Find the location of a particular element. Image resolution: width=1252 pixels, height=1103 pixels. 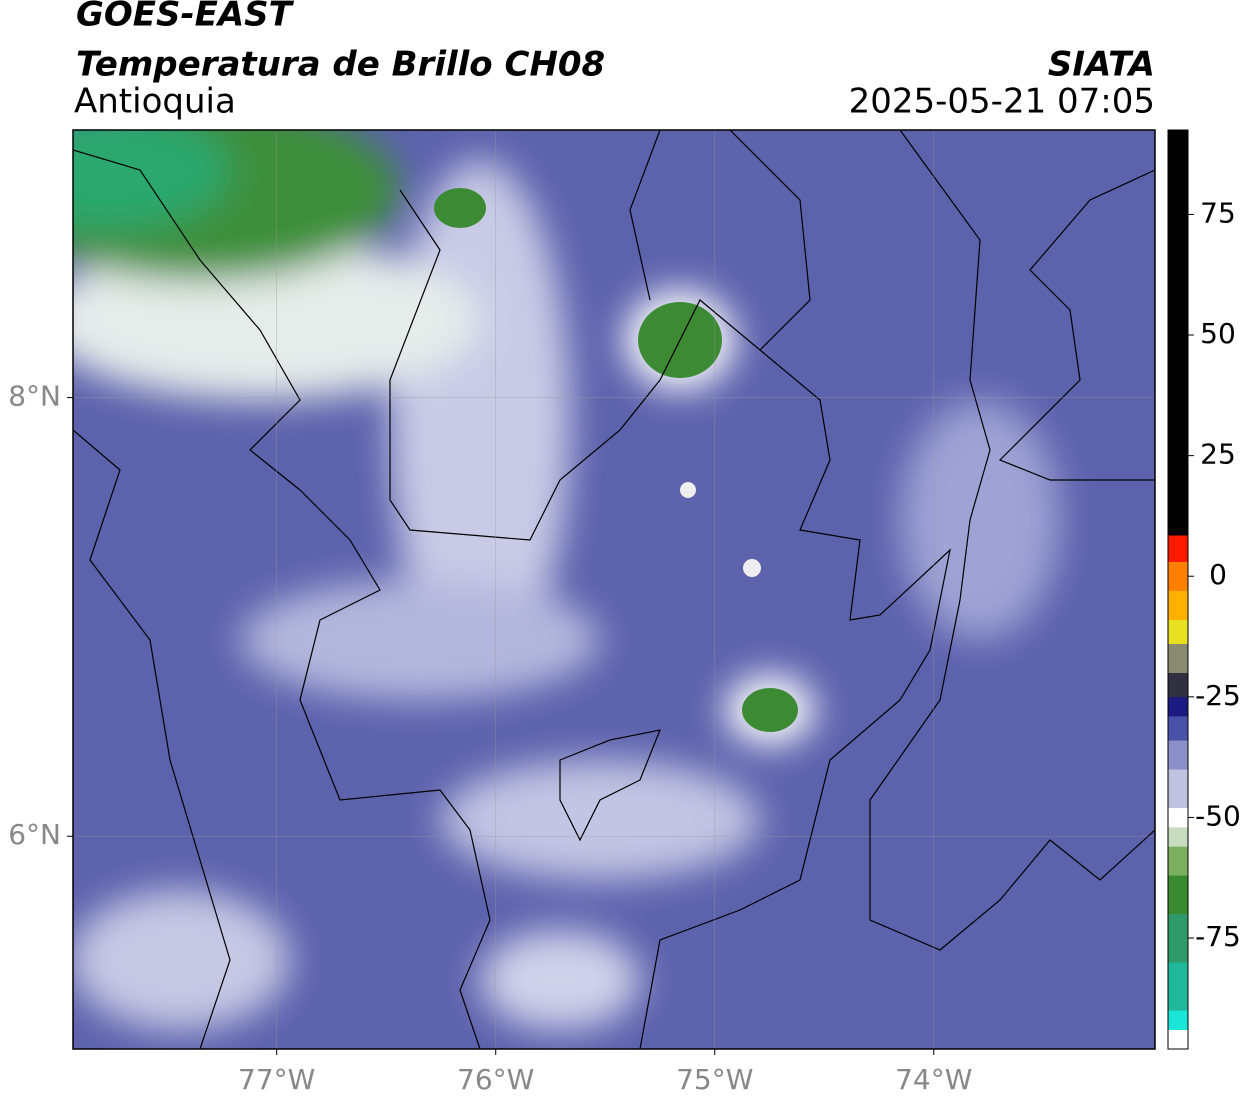

y-tick-label: 8°N is located at coordinates (34, 396).